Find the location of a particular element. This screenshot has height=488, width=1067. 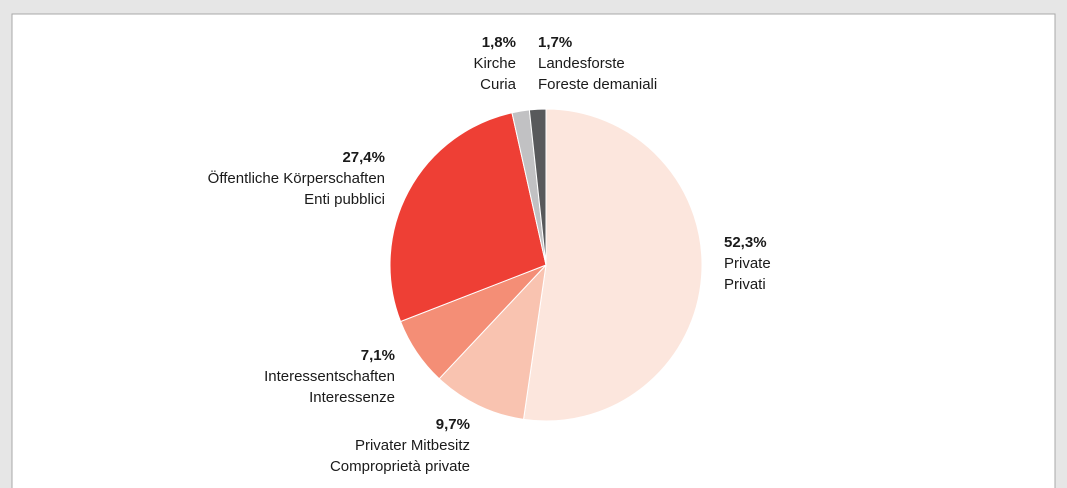

category-label: Comproprietà private is located at coordinates (400, 466).